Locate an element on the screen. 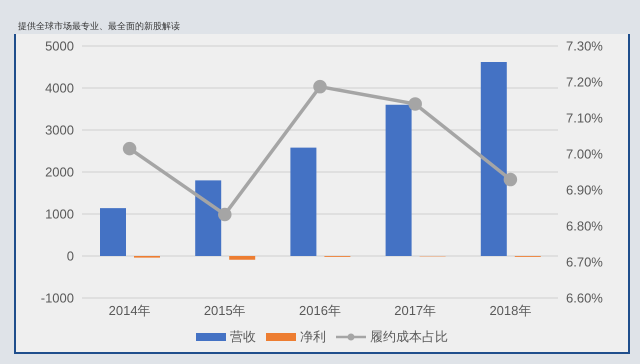 The image size is (640, 364). x-tick-label: 2014年 is located at coordinates (129, 310).